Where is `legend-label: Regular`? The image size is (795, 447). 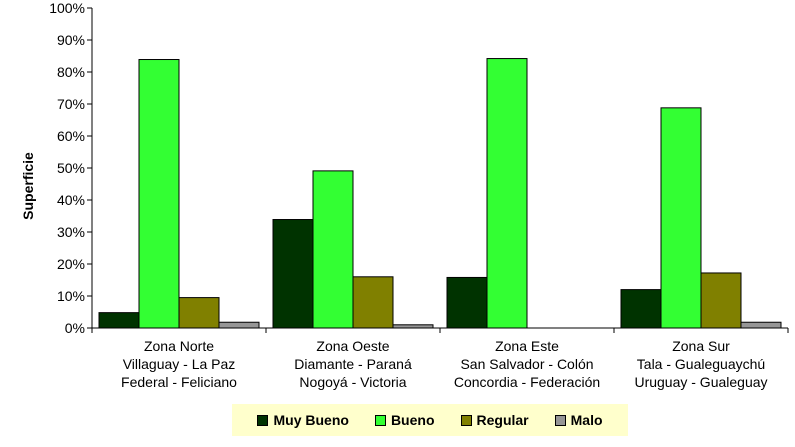 legend-label: Regular is located at coordinates (502, 420).